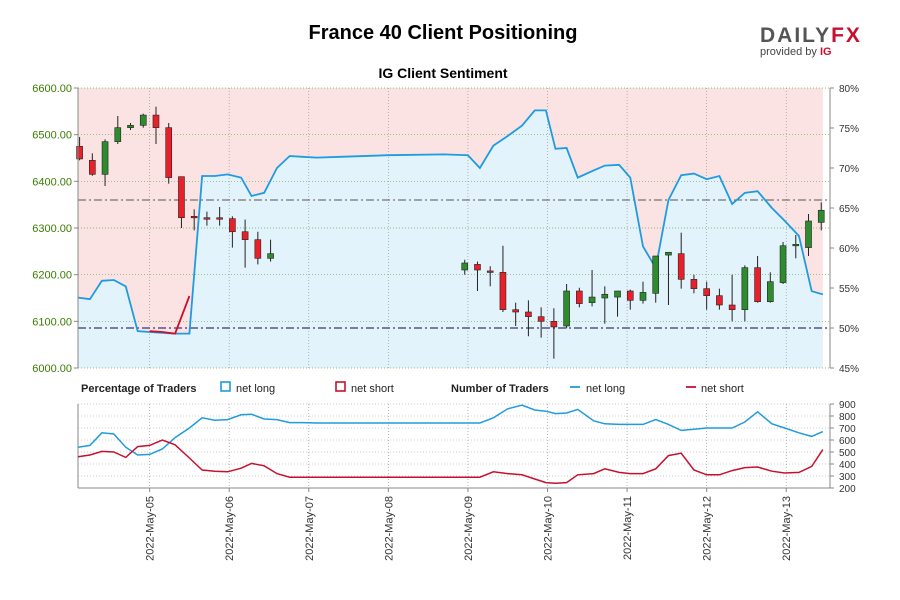  Describe the element at coordinates (847, 453) in the screenshot. I see `count-tick-label: 500` at that location.